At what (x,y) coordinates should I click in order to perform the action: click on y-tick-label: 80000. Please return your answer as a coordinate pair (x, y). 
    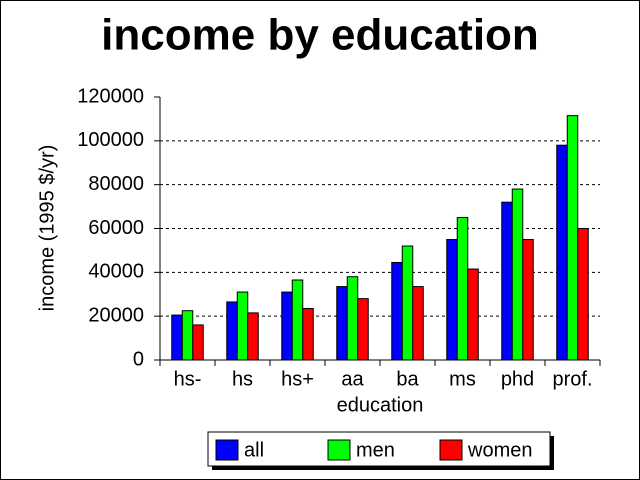
    Looking at the image, I should click on (116, 184).